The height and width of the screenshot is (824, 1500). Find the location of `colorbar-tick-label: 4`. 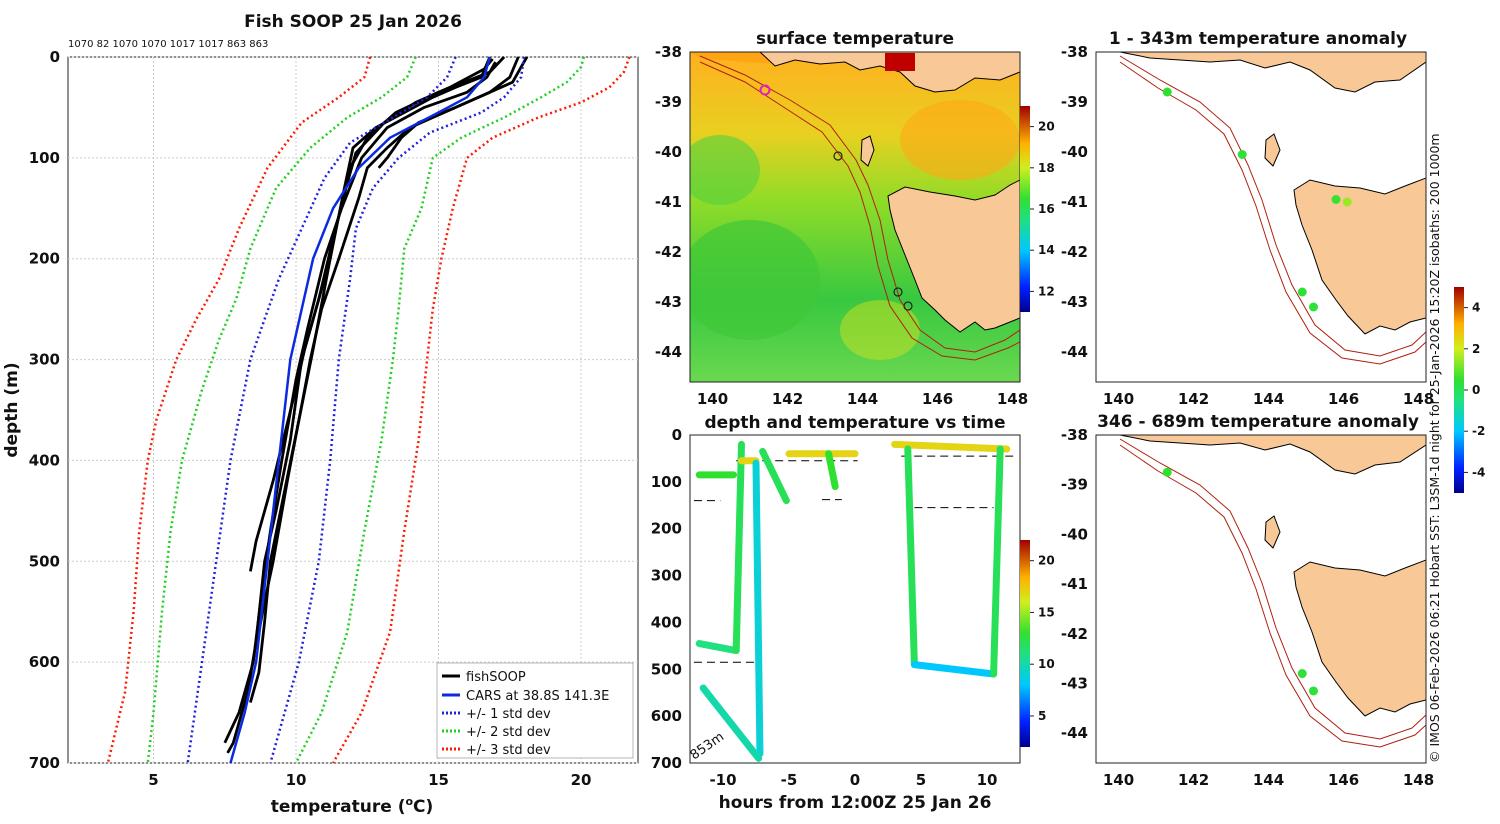

colorbar-tick-label: 4 is located at coordinates (1476, 308).